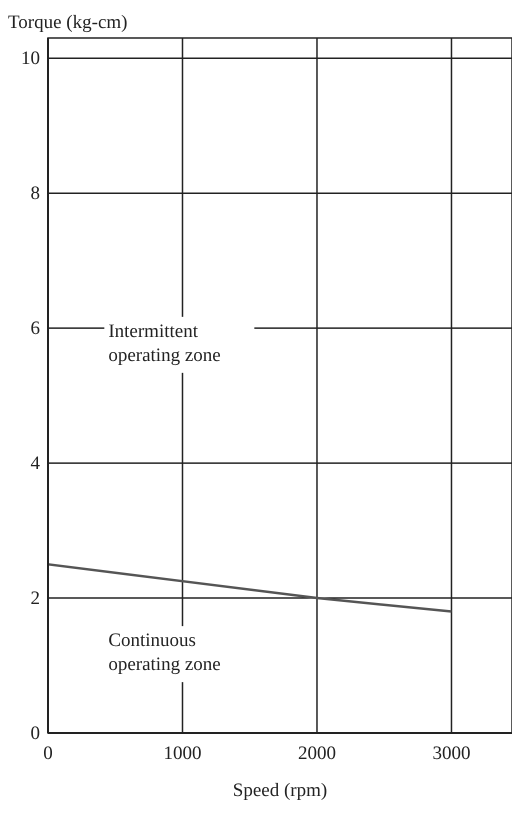 This screenshot has height=815, width=520. I want to click on x-axis-title: Speed (rpm), so click(280, 790).